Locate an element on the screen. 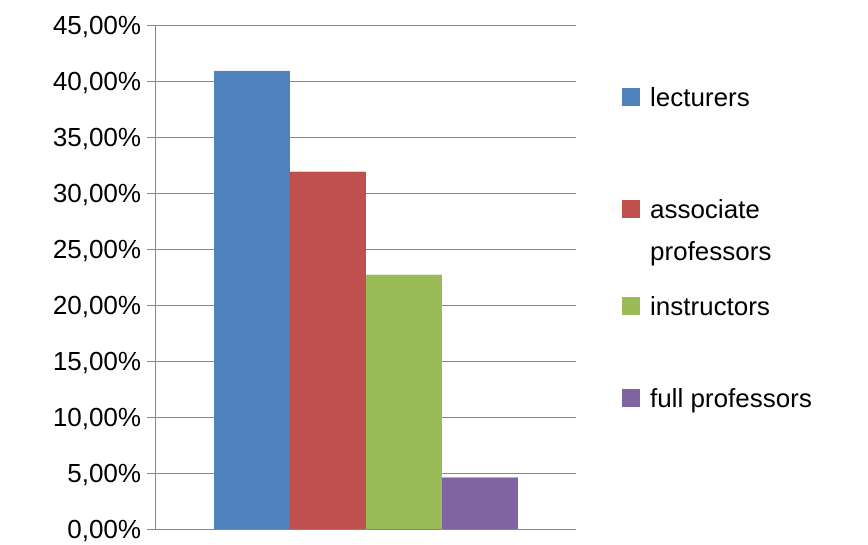 The width and height of the screenshot is (868, 545). legend-item: instructors is located at coordinates (741, 306).